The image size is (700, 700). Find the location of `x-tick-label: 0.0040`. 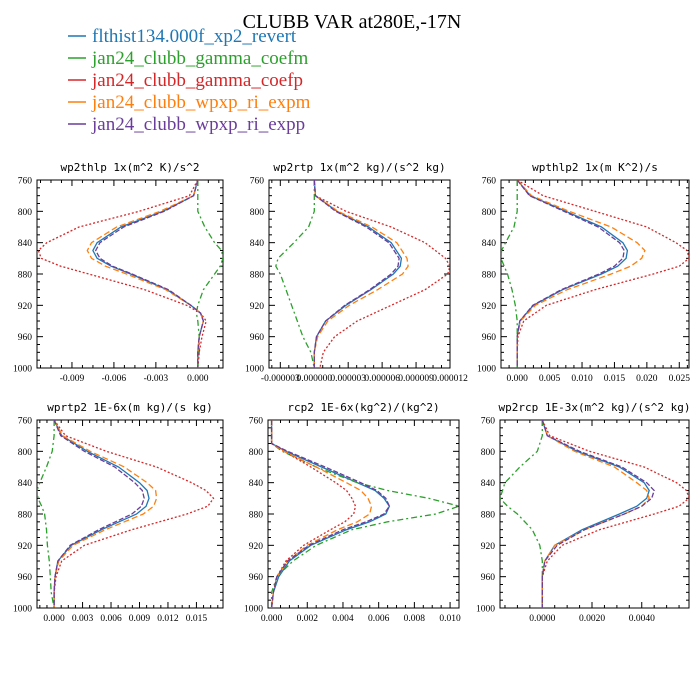

x-tick-label: 0.0040 is located at coordinates (642, 619).